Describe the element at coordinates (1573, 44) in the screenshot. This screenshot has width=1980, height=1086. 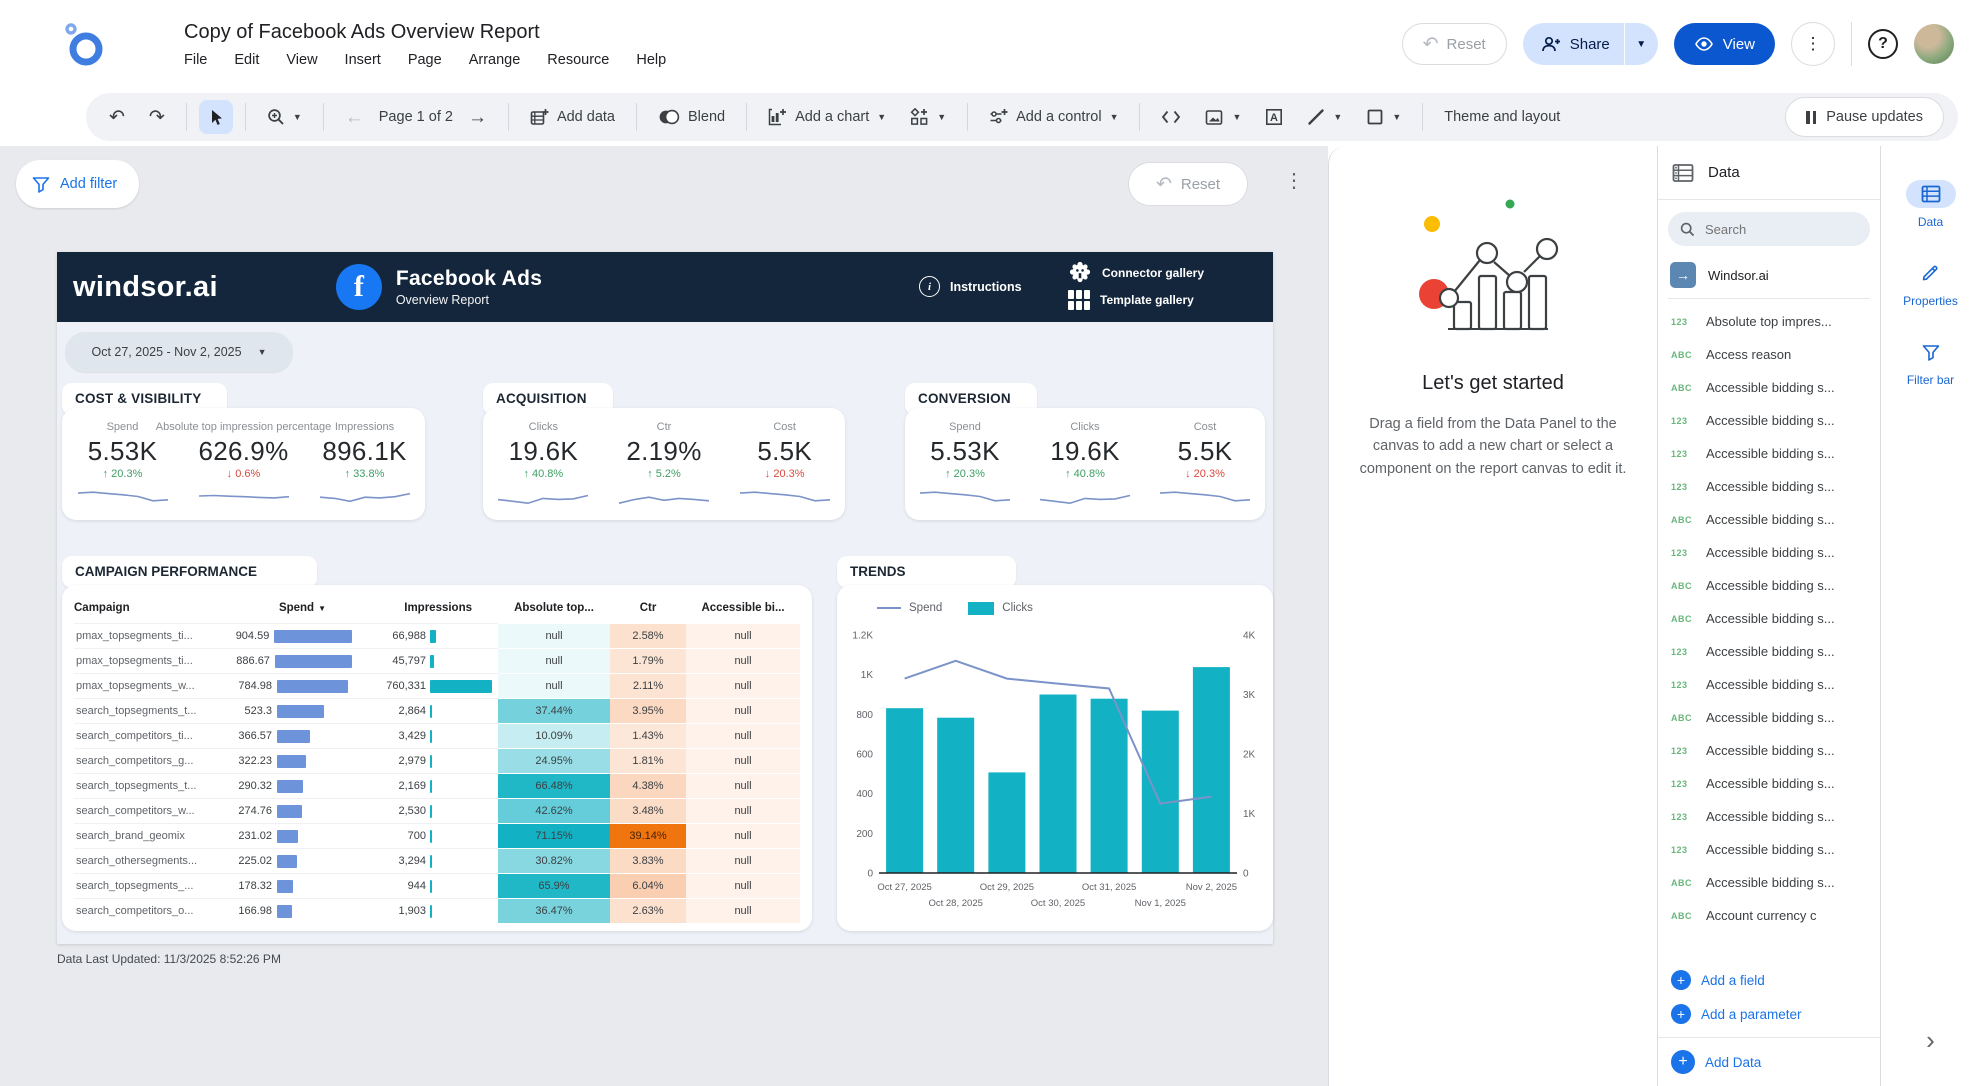
I see `share-main: Share` at that location.